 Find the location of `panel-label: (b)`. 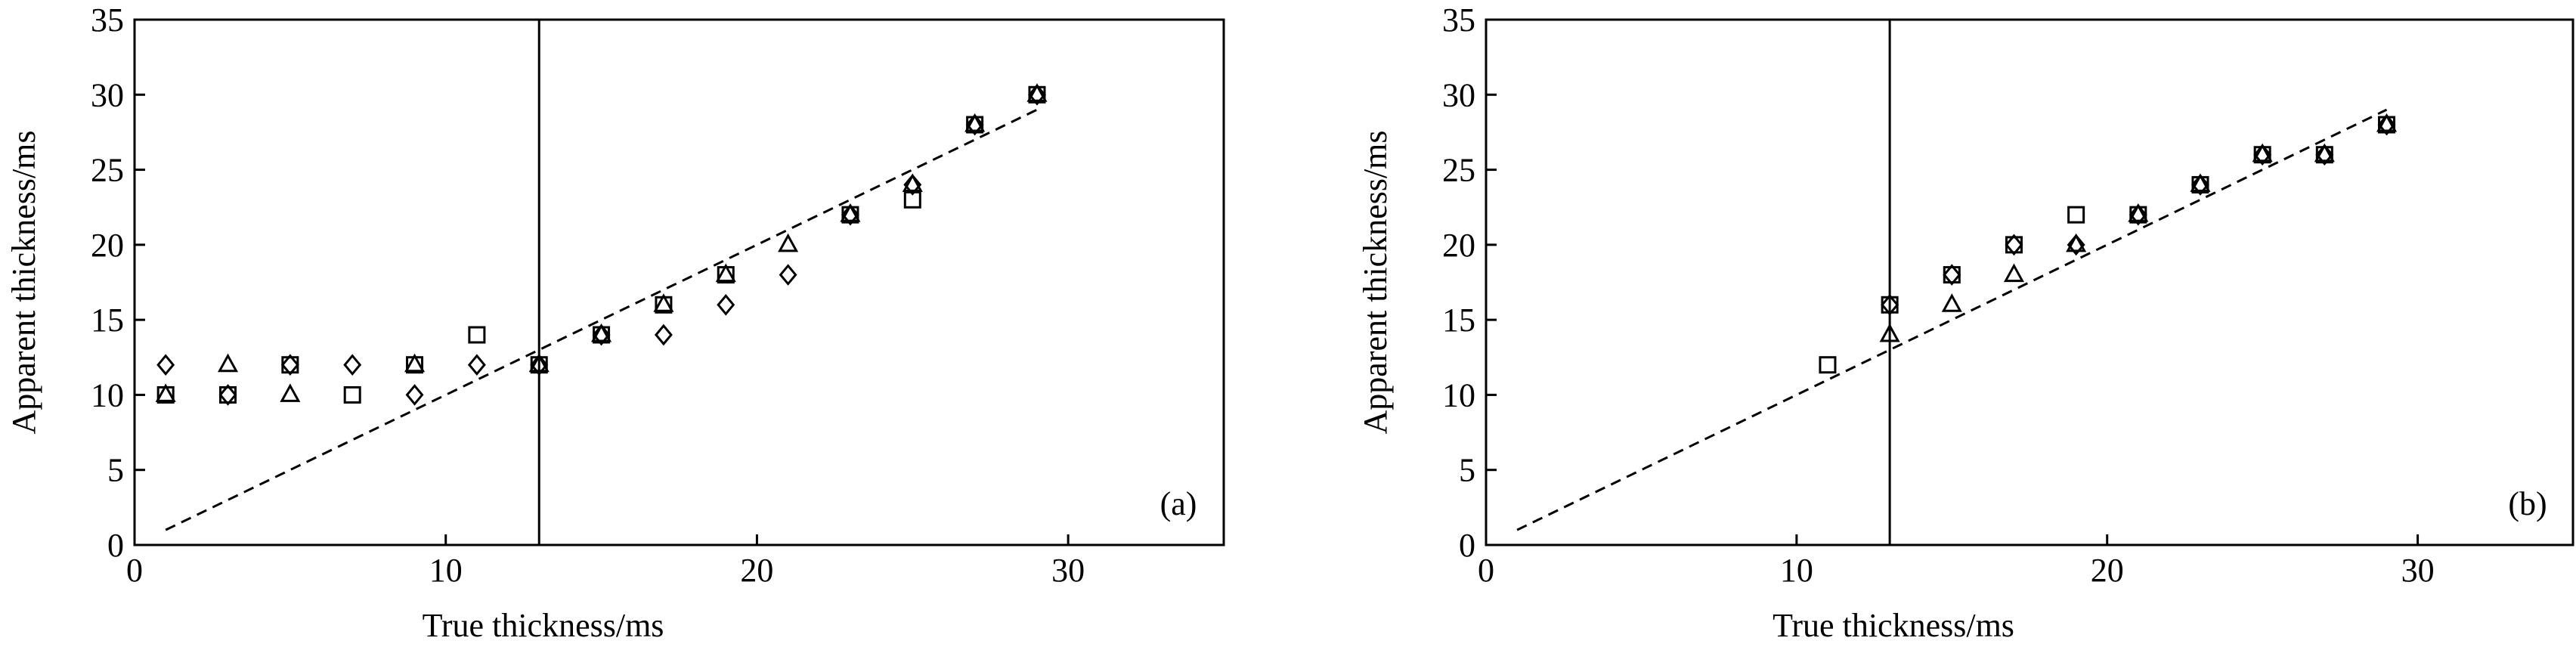

panel-label: (b) is located at coordinates (2527, 503).